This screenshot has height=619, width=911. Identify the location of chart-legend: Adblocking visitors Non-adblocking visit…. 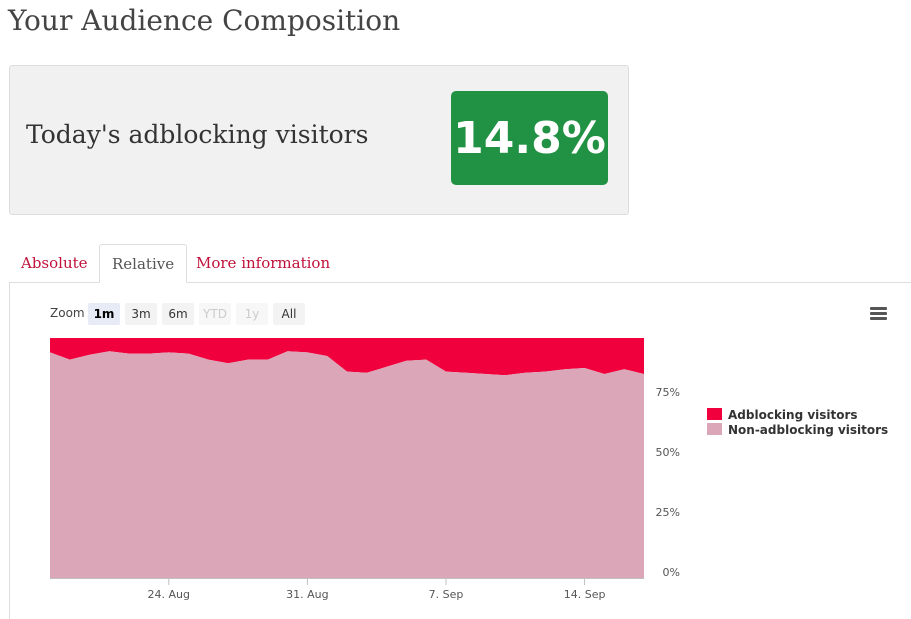
(797, 423).